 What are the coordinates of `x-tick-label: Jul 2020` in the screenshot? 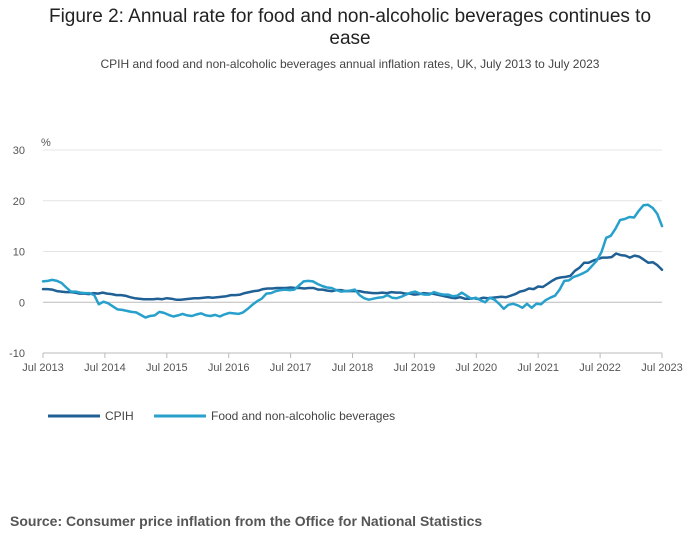 It's located at (477, 368).